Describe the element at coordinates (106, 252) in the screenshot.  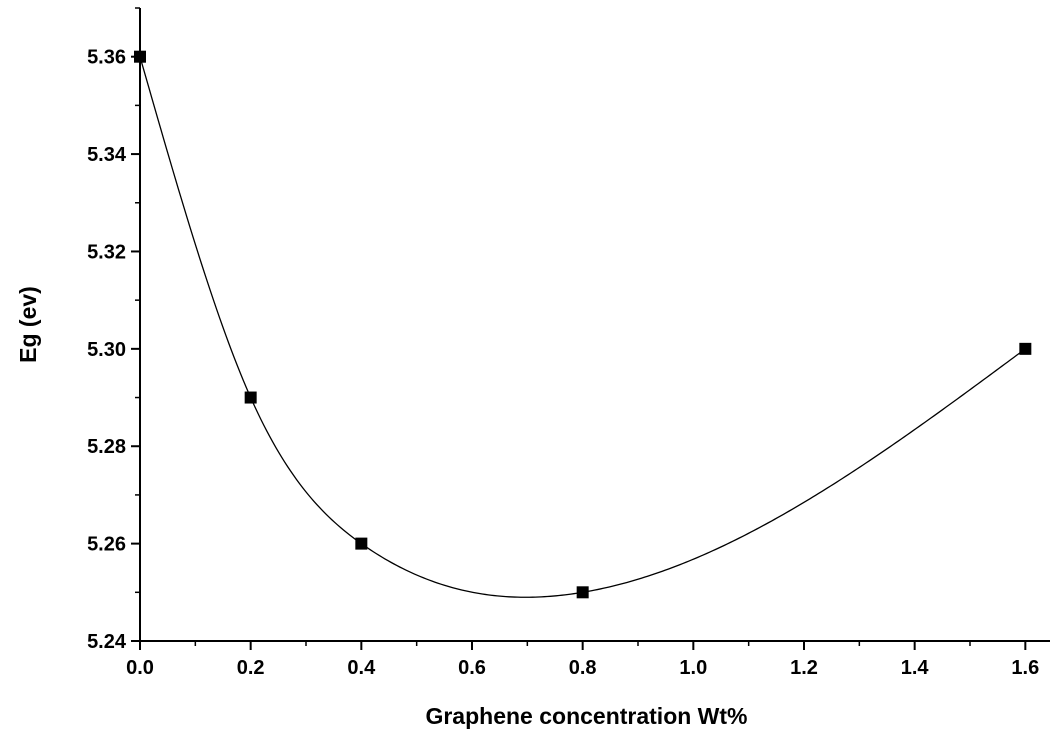
I see `y-tick-label: 5.32` at that location.